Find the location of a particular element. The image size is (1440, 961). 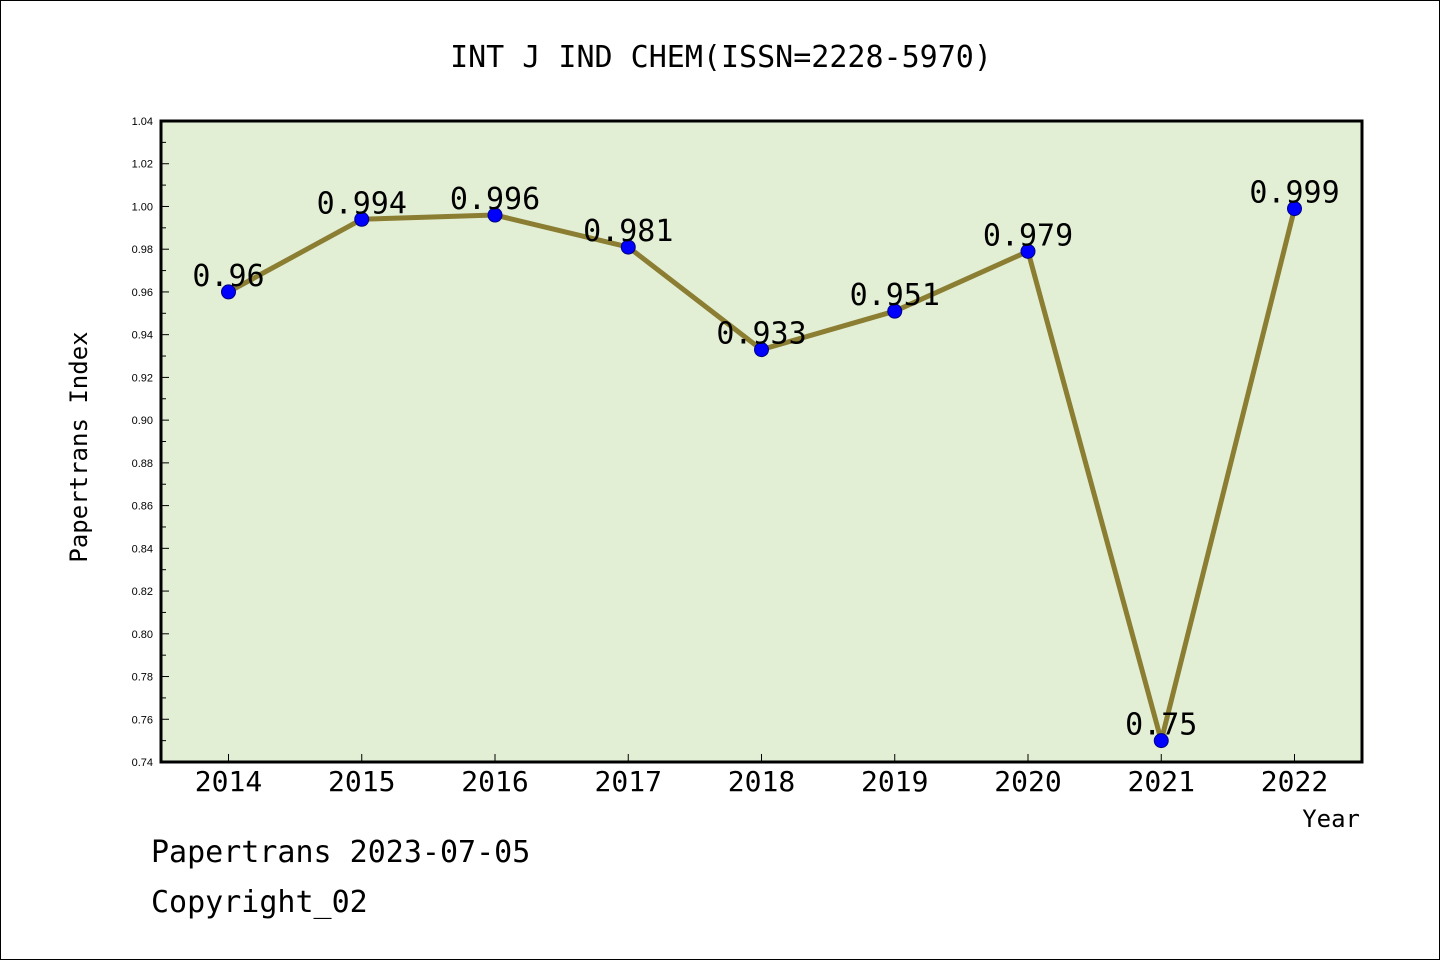

y-tick-label: 0.84 is located at coordinates (142, 549).